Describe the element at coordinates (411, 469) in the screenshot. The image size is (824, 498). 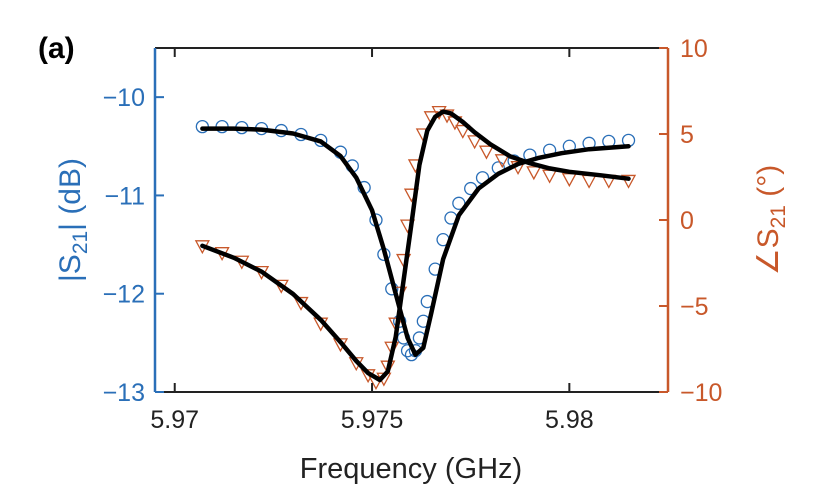
I see `x-axis-label: Frequency (GHz)` at that location.